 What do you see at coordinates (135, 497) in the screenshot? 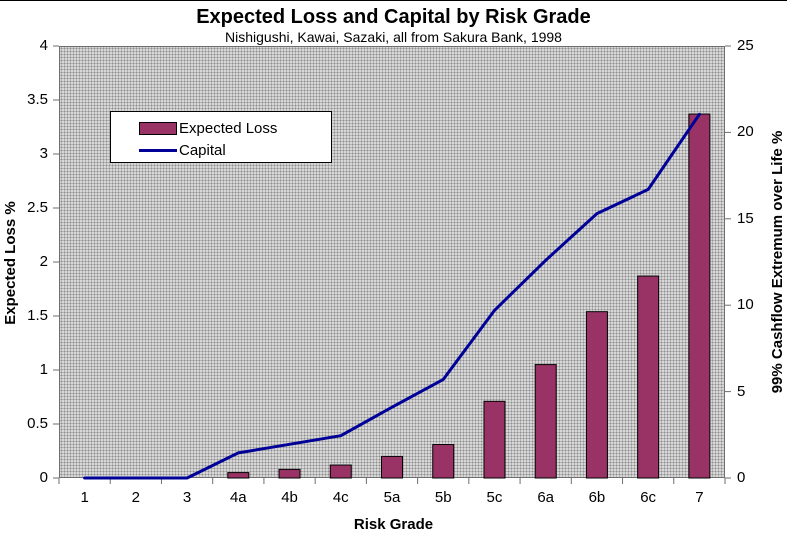
I see `x-label-2: 2` at bounding box center [135, 497].